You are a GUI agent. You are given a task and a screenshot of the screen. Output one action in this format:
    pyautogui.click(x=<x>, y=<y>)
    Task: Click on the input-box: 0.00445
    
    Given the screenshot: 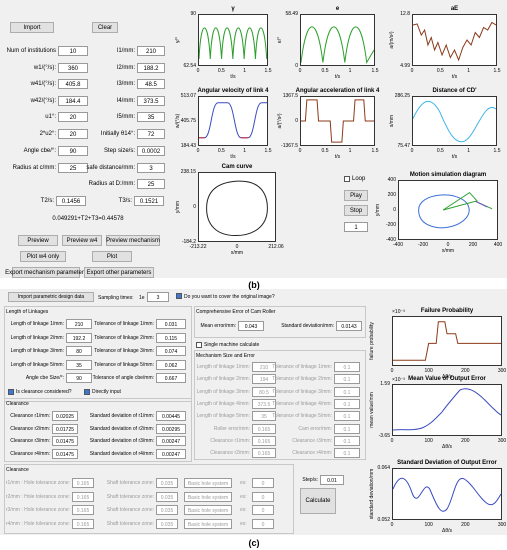 What is the action you would take?
    pyautogui.click(x=171, y=416)
    